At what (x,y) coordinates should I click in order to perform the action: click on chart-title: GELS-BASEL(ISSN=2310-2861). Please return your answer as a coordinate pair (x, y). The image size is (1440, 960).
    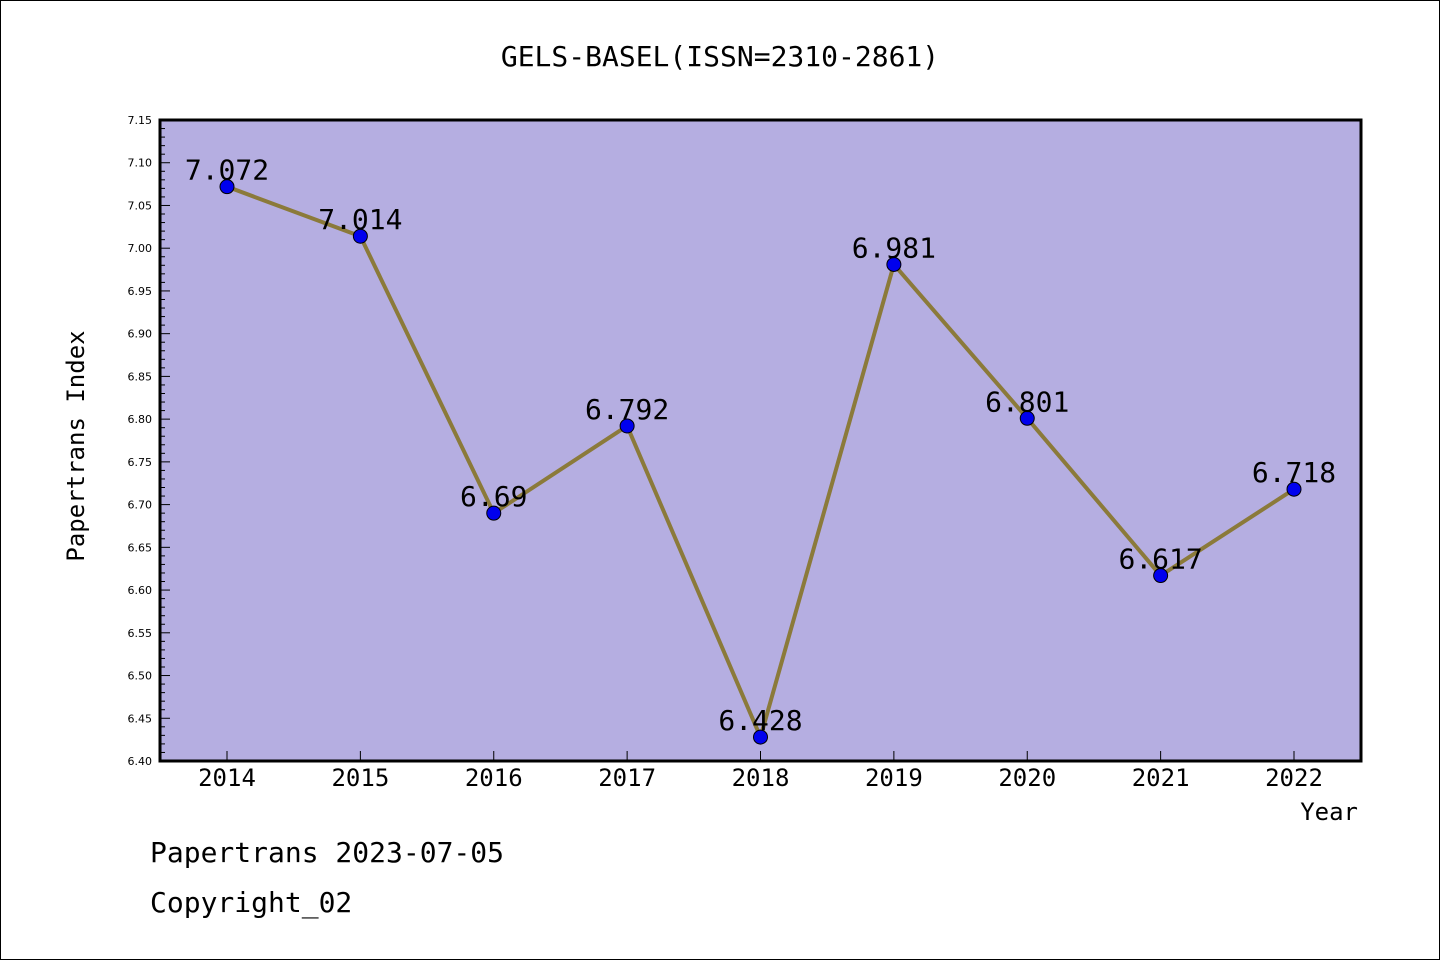
    Looking at the image, I should click on (720, 56).